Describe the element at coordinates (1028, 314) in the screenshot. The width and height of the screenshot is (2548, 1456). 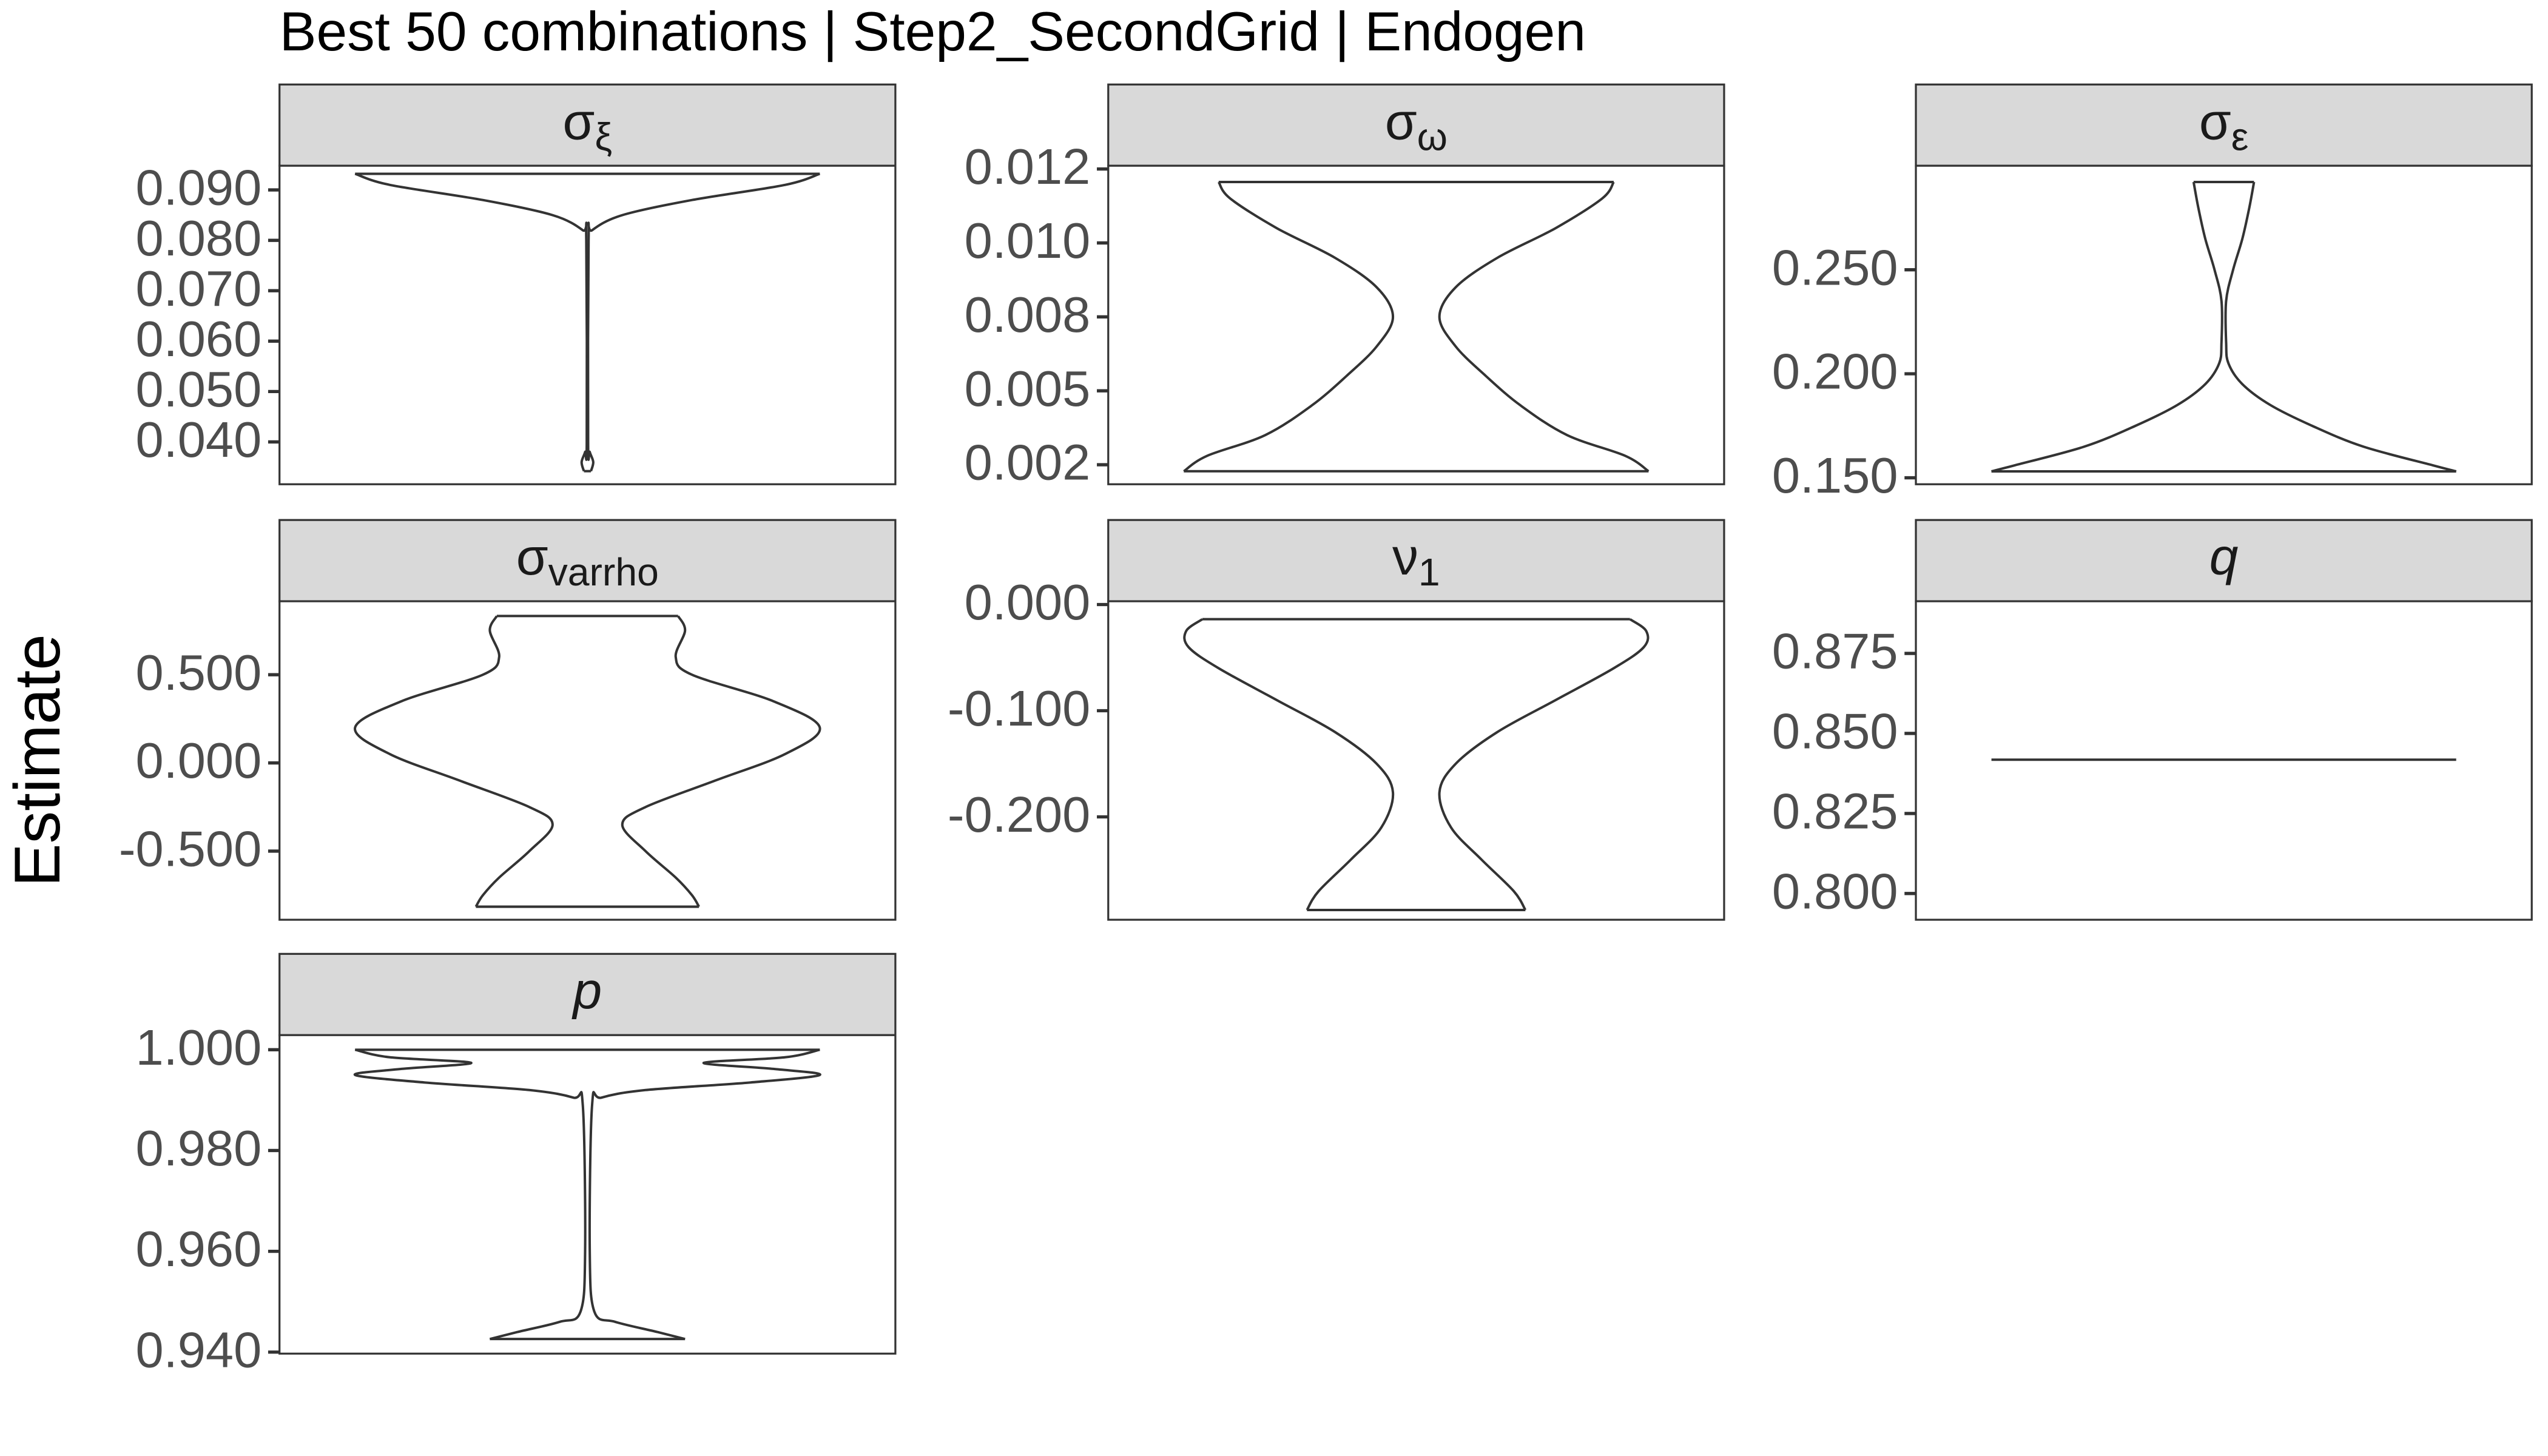
I see `y-tick-label: 0.008` at that location.